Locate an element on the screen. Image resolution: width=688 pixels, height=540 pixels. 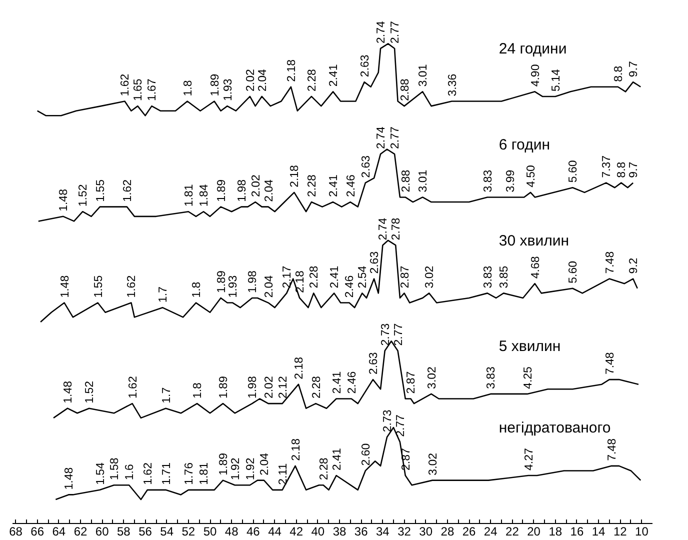
annotation: 4.50 is located at coordinates (532, 176).